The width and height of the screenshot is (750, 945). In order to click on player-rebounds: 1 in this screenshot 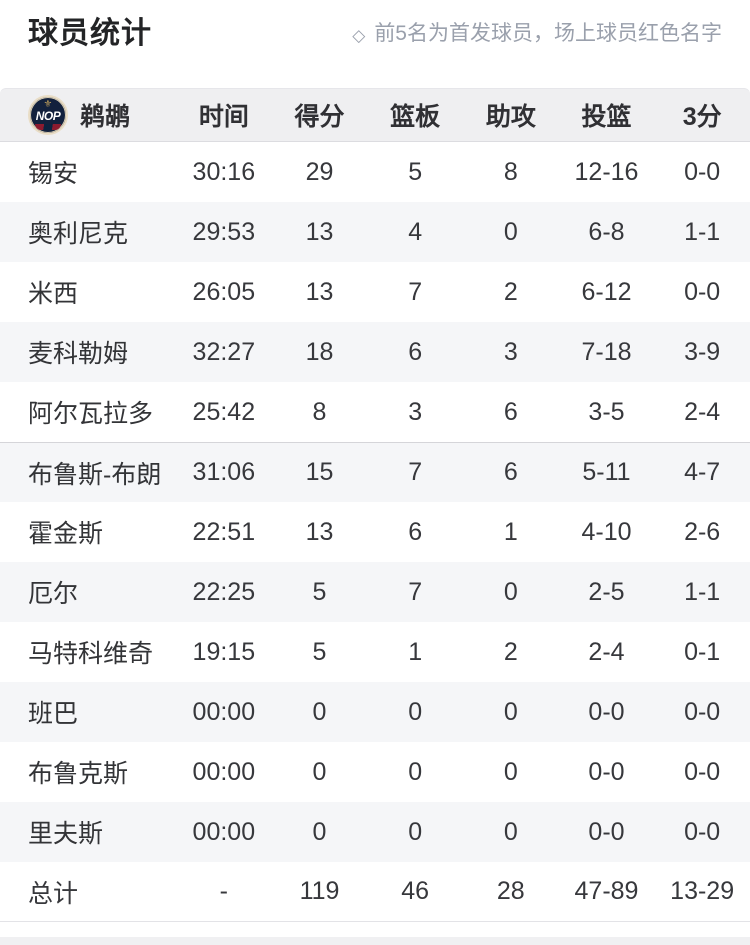, I will do `click(415, 651)`.